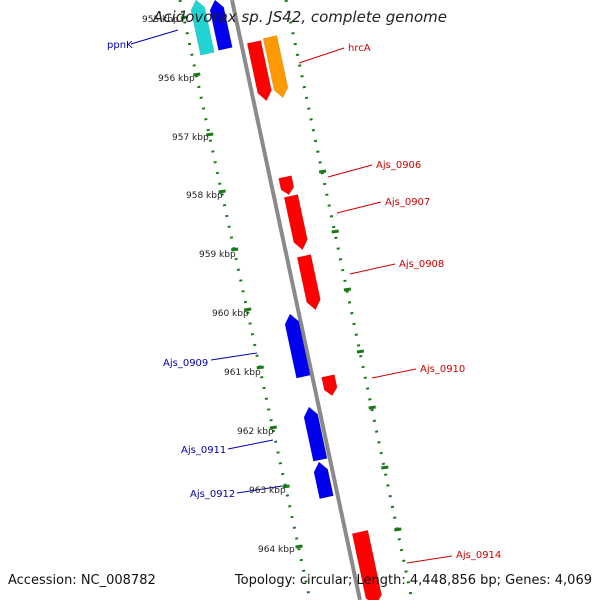 The width and height of the screenshot is (600, 605). I want to click on gene-label-hrca: hrcA, so click(359, 48).